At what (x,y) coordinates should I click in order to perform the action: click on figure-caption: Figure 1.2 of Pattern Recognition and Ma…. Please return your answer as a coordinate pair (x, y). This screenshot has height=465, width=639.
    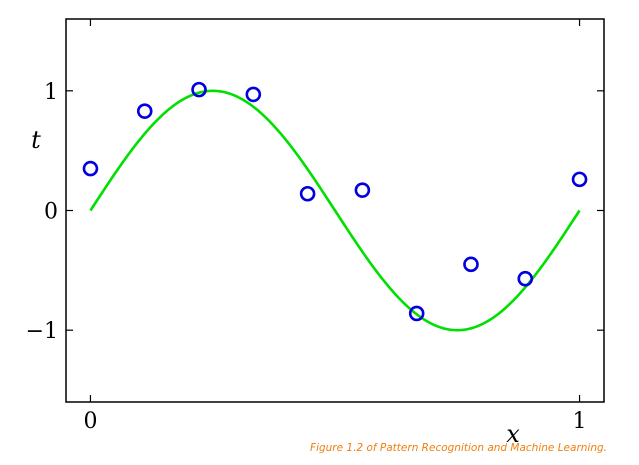
    Looking at the image, I should click on (458, 448).